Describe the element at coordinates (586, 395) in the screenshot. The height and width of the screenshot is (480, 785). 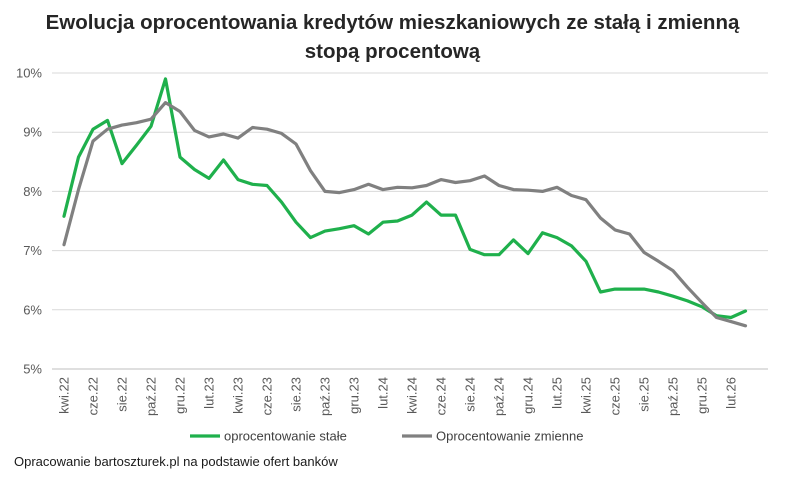
I see `x-tick-label: kwi.25` at that location.